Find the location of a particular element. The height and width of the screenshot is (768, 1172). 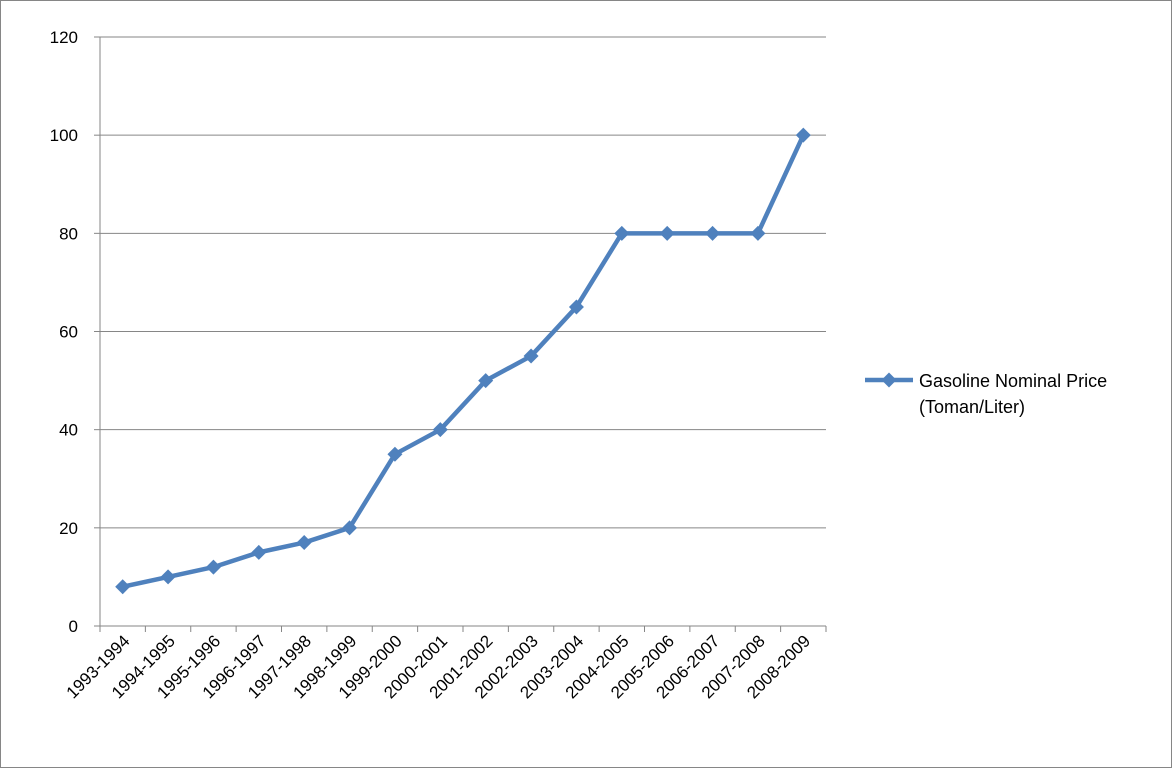

legend: Gasoline Nominal Price (Toman/Liter) is located at coordinates (986, 394).